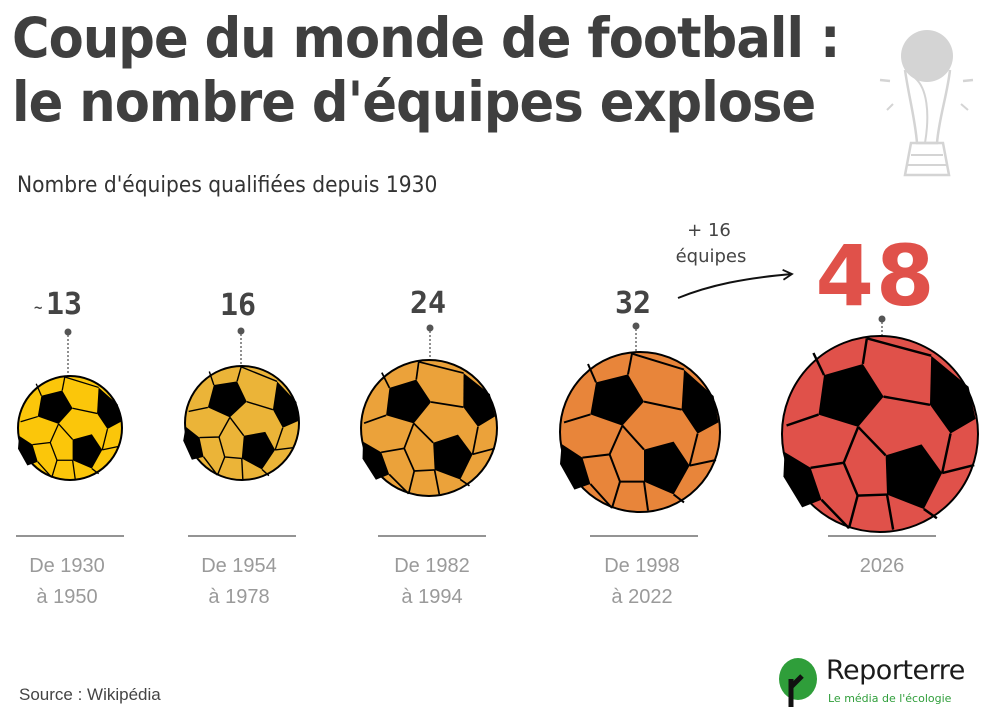 This screenshot has width=1000, height=725. Describe the element at coordinates (64, 304) in the screenshot. I see `value-label: 13` at that location.